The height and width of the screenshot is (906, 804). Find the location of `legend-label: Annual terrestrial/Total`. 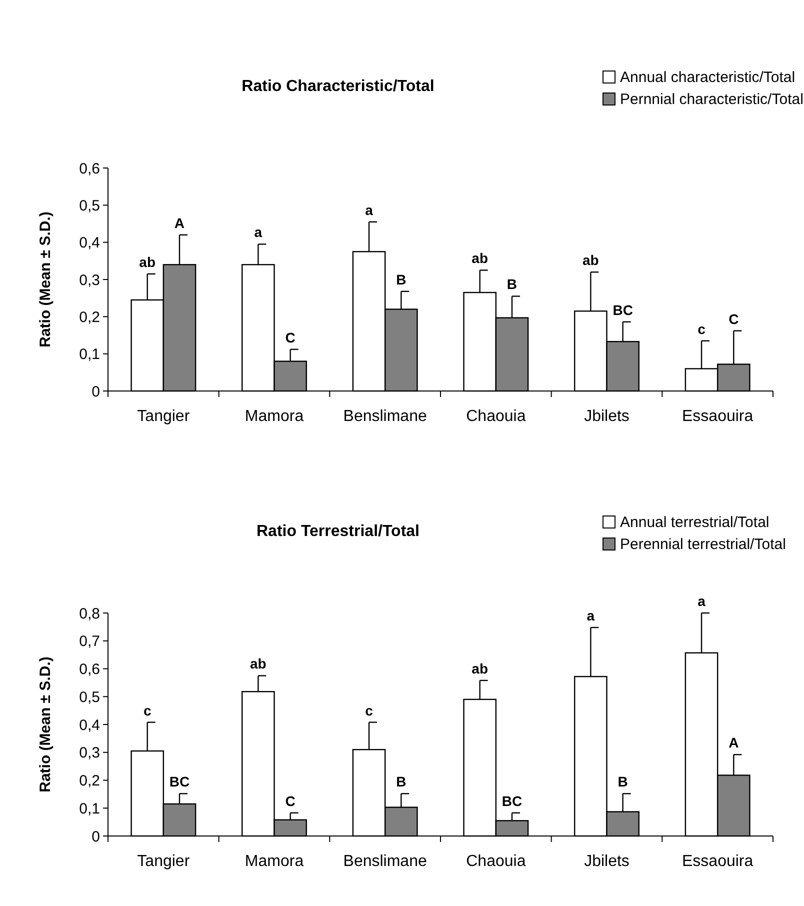

legend-label: Annual terrestrial/Total is located at coordinates (695, 522).